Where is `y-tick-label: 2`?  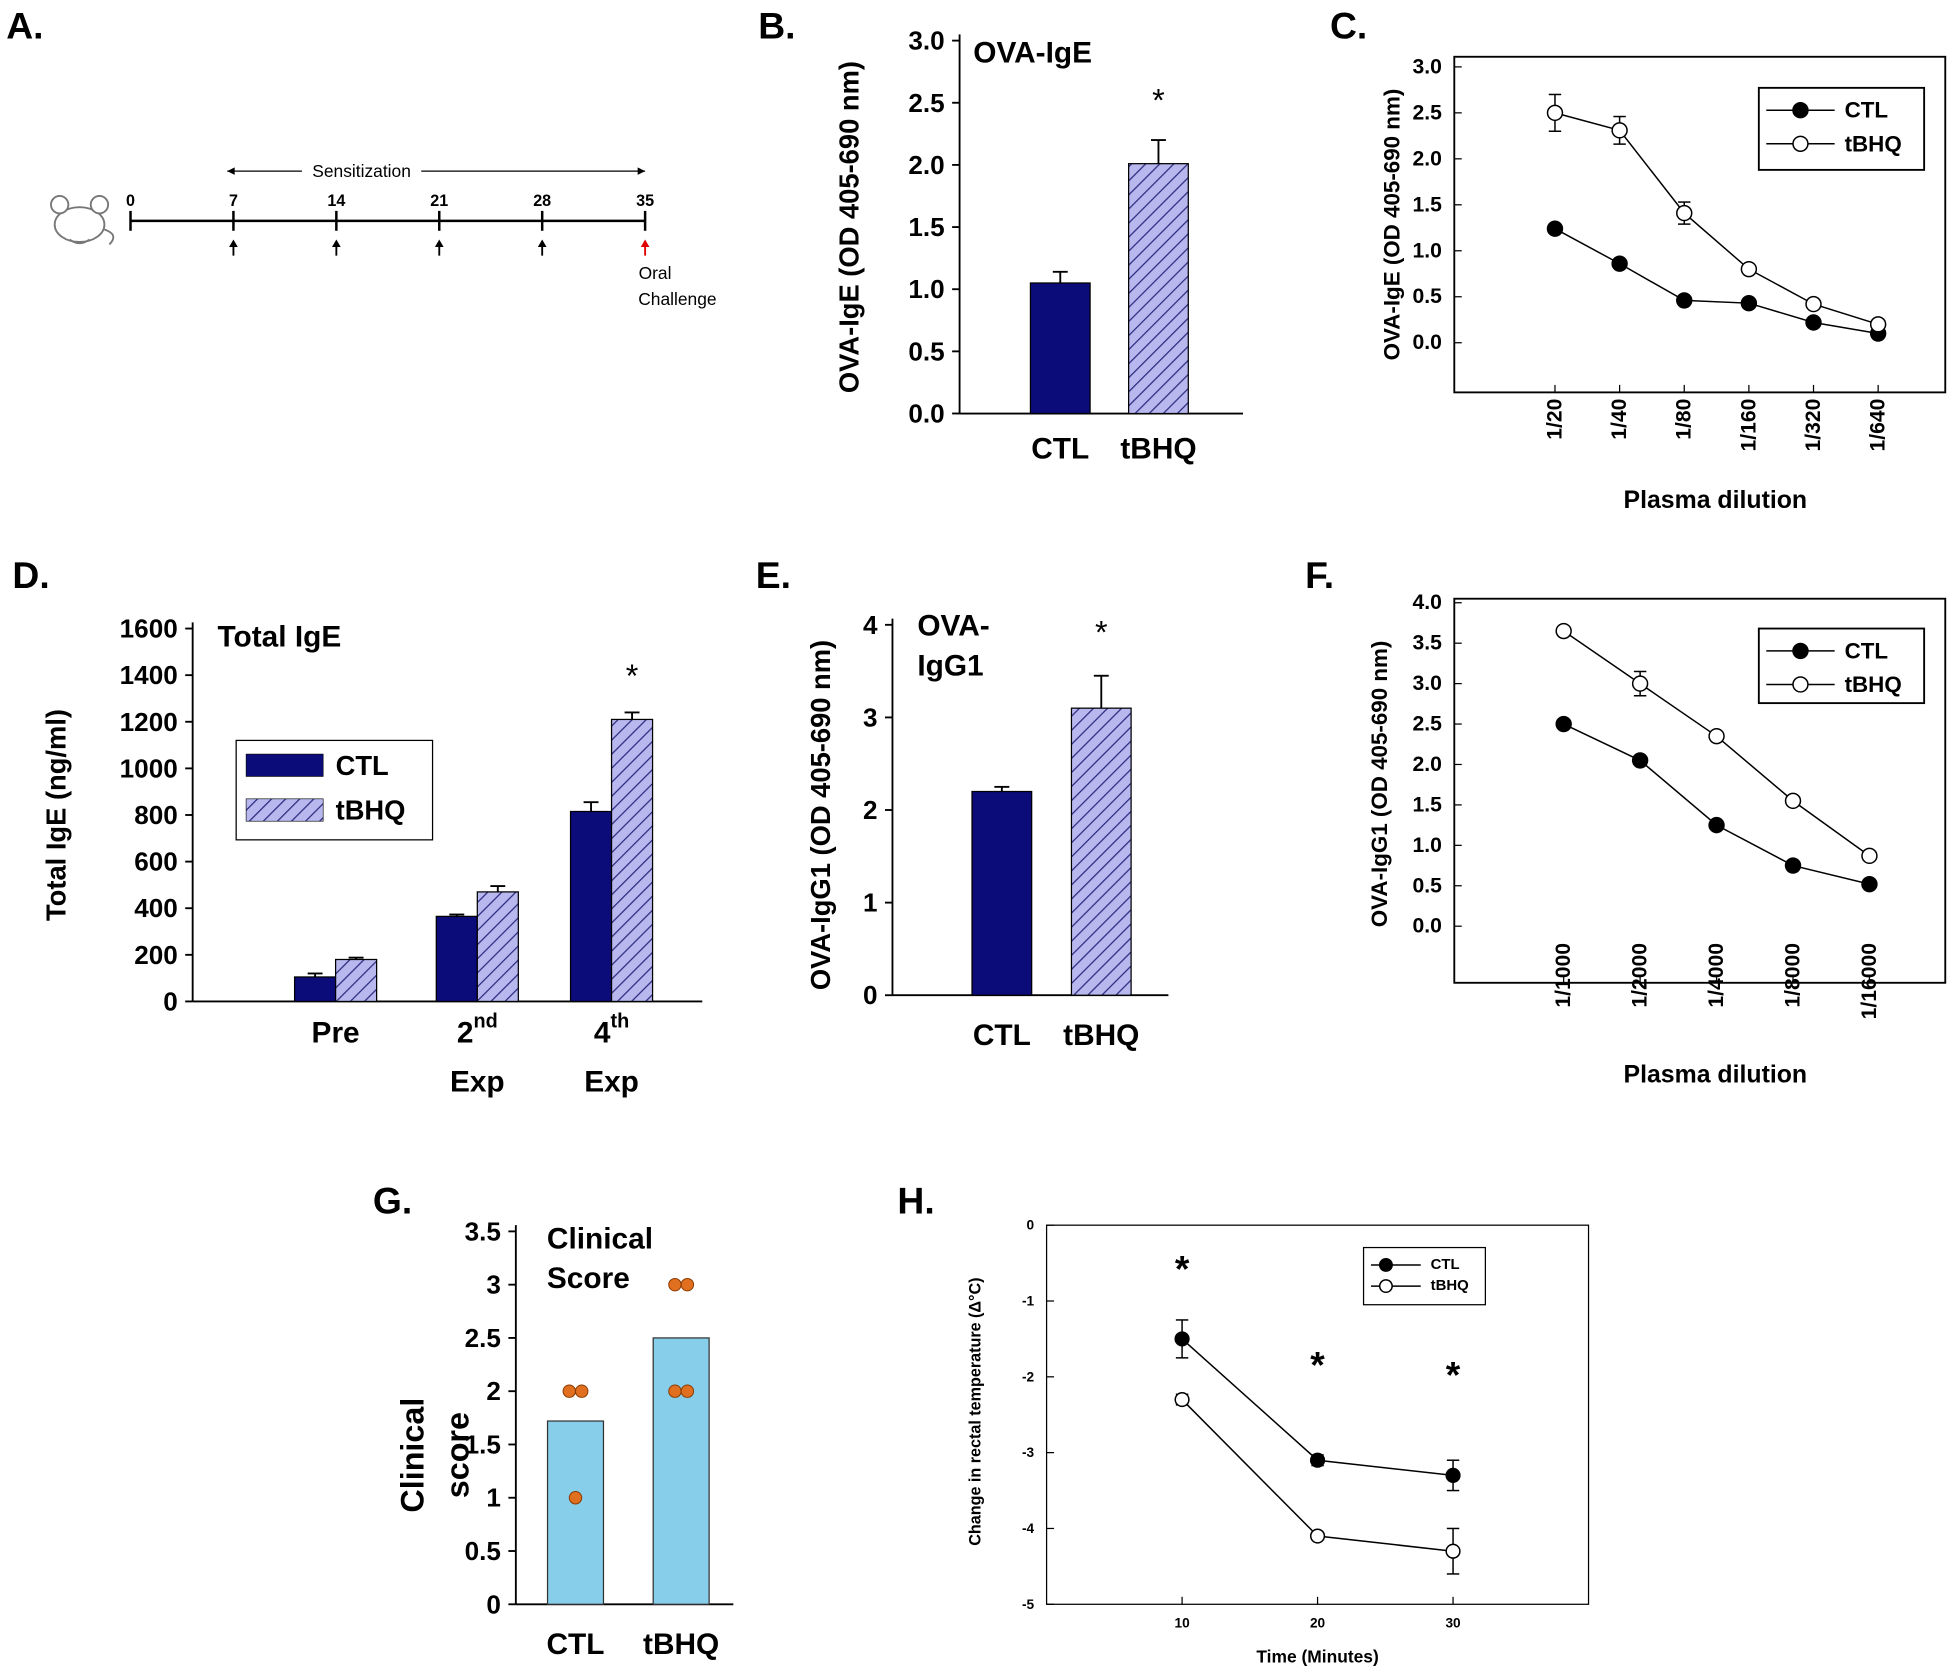 y-tick-label: 2 is located at coordinates (870, 810).